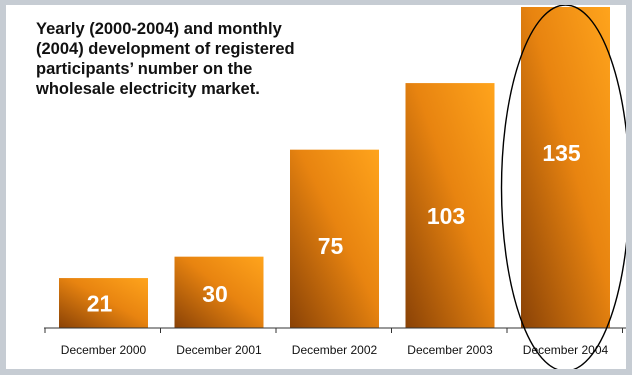 The image size is (632, 375). Describe the element at coordinates (446, 216) in the screenshot. I see `data-label: 103` at that location.